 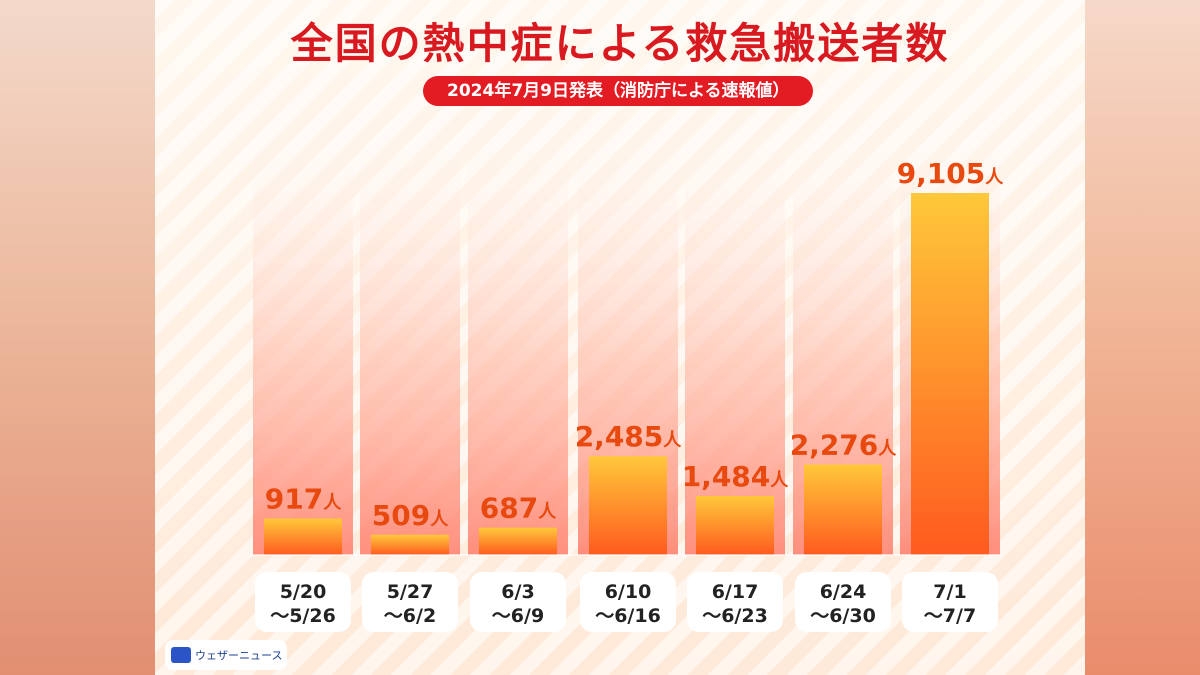 What do you see at coordinates (735, 592) in the screenshot?
I see `tick-label: 6/17` at bounding box center [735, 592].